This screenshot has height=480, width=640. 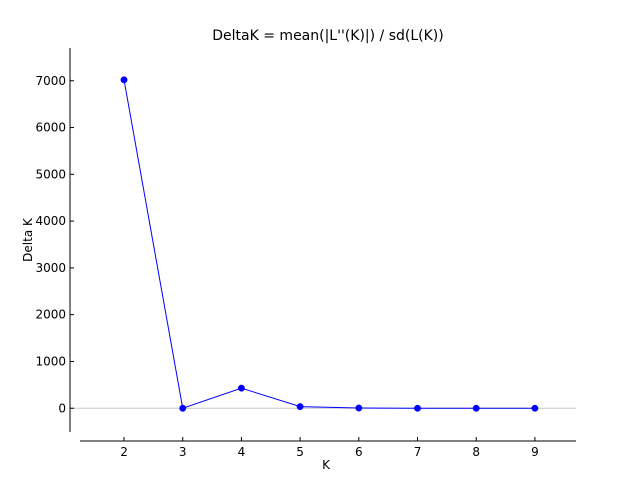 What do you see at coordinates (183, 452) in the screenshot?
I see `x-tick-label: 3` at bounding box center [183, 452].